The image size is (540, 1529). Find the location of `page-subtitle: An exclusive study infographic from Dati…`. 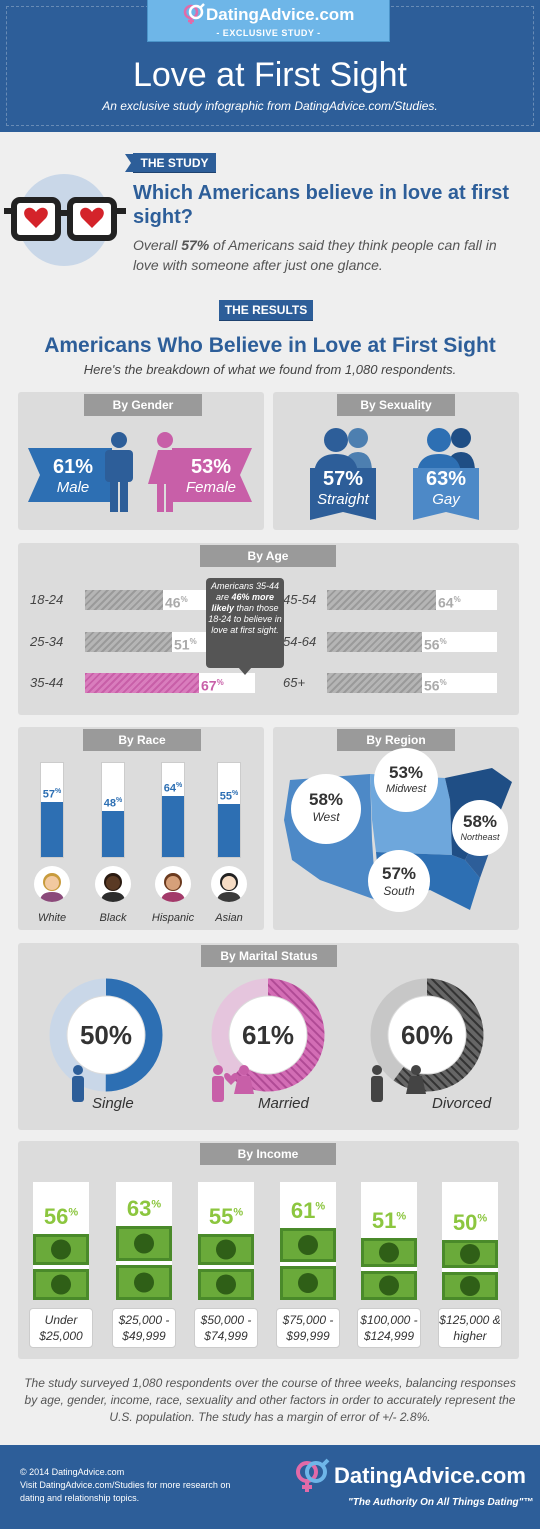

page-subtitle: An exclusive study infographic from Dati… is located at coordinates (270, 106).